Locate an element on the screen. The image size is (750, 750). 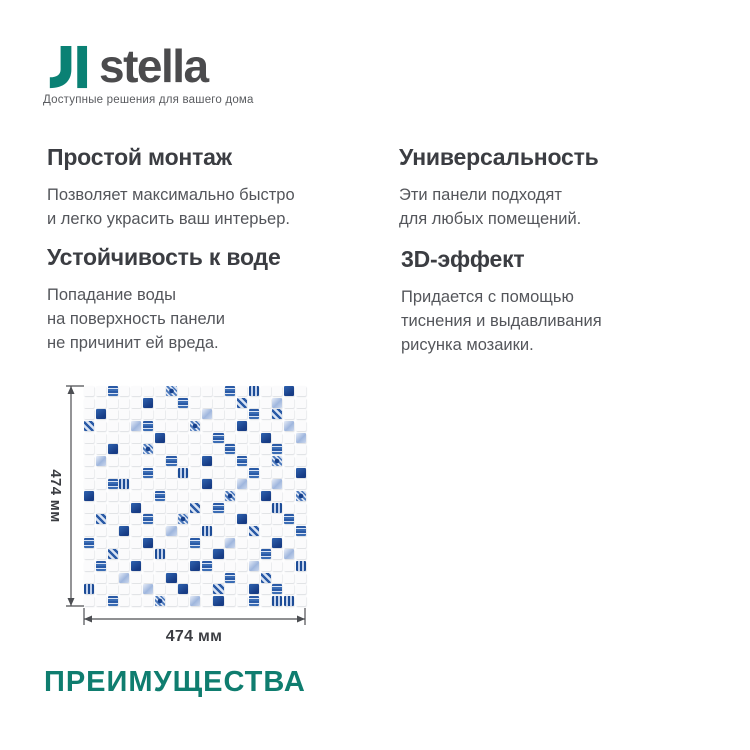
stella-logo-icon is located at coordinates (68, 67).